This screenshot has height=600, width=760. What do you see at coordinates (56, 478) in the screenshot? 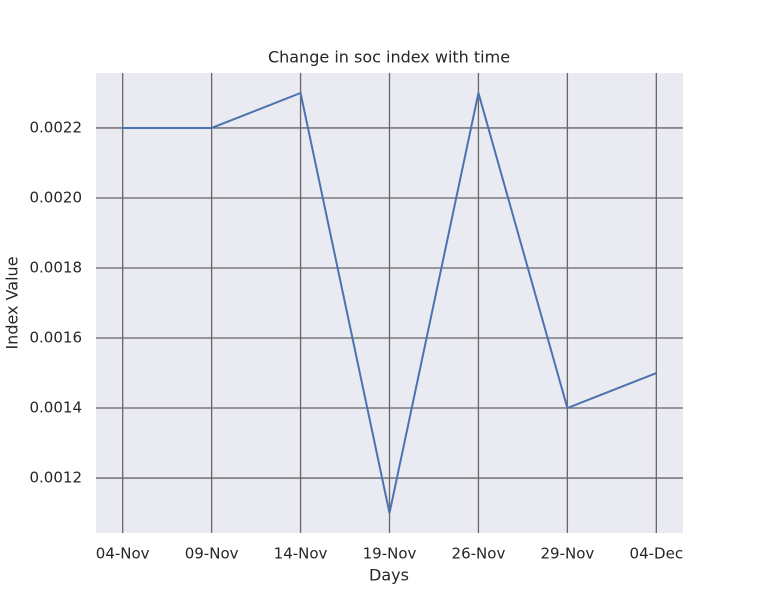
I see `y-tick-label: 0.0012` at bounding box center [56, 478].